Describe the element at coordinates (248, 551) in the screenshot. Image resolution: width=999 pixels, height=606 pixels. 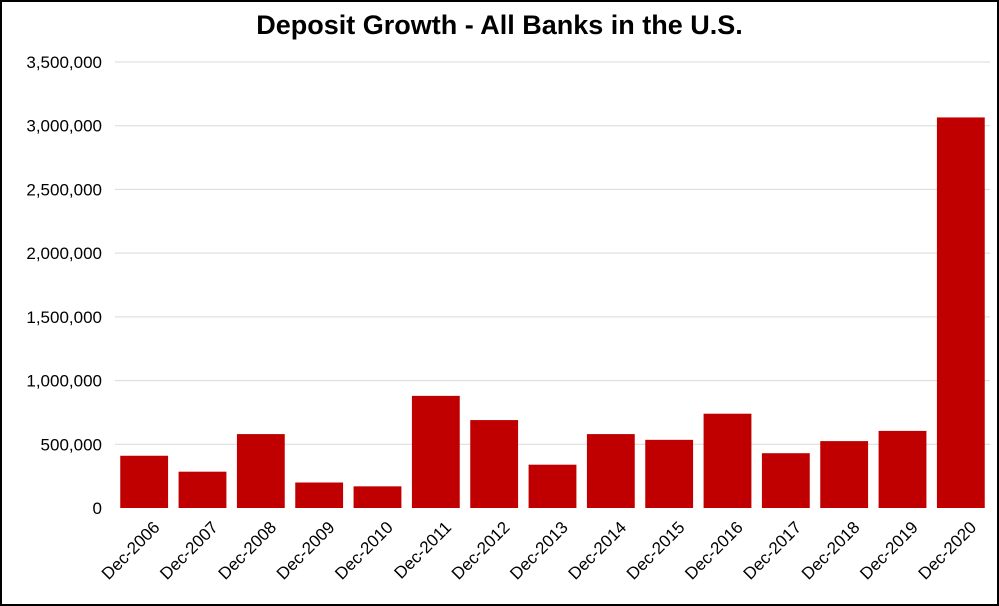
I see `x-tick-label: Dec-2008` at that location.